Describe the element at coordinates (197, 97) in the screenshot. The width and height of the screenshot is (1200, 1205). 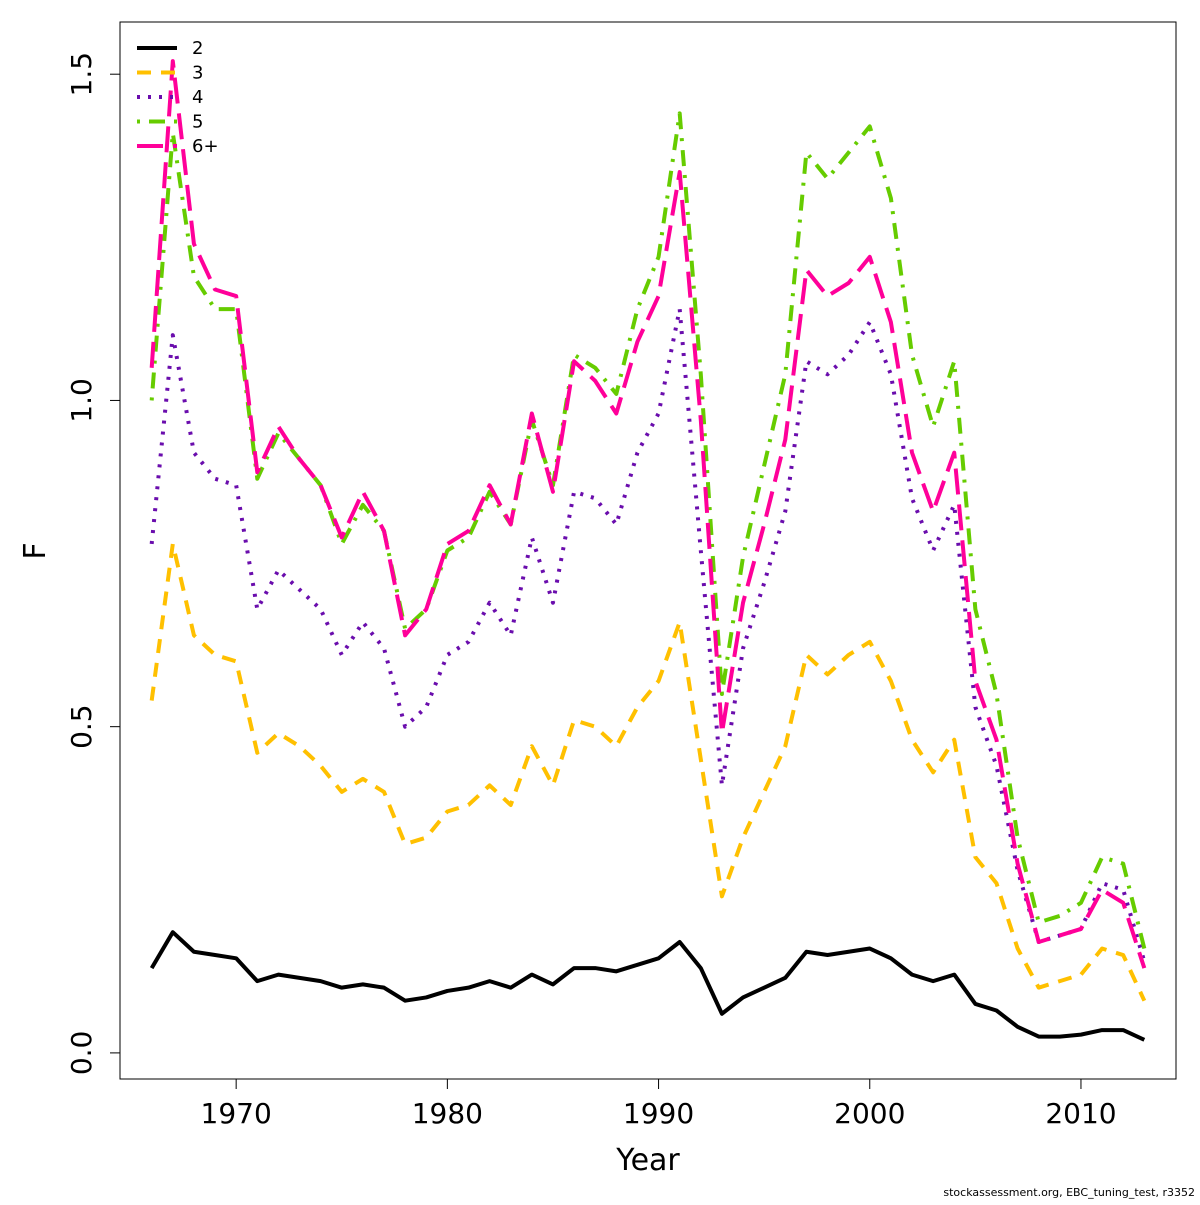
I see `legend-label: 4` at that location.